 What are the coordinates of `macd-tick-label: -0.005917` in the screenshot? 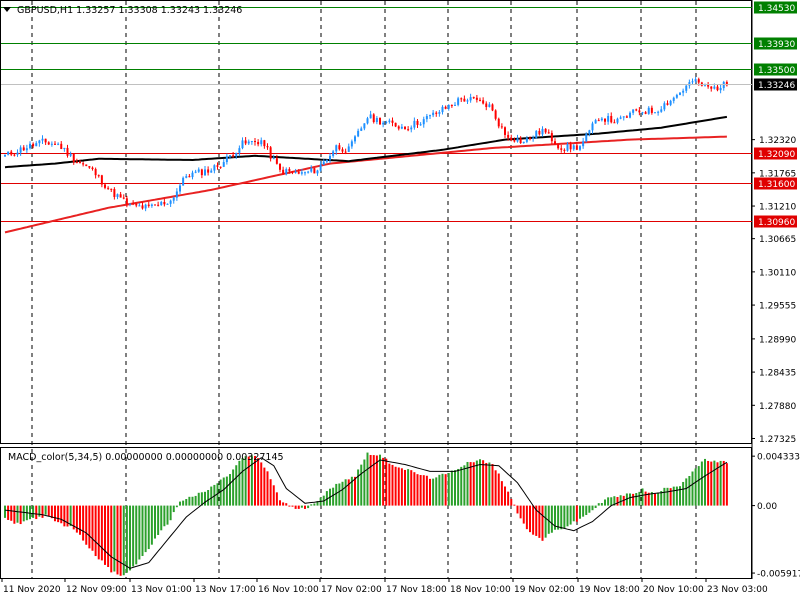 It's located at (778, 575).